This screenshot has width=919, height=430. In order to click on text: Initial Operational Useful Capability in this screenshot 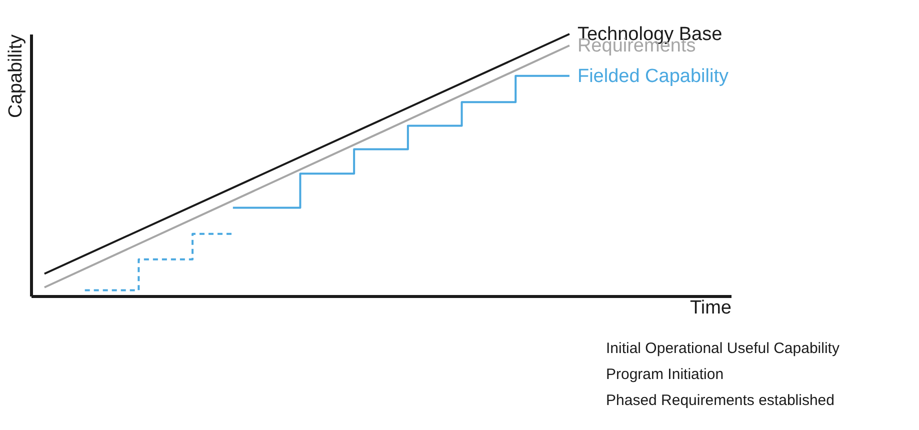, I will do `click(723, 348)`.